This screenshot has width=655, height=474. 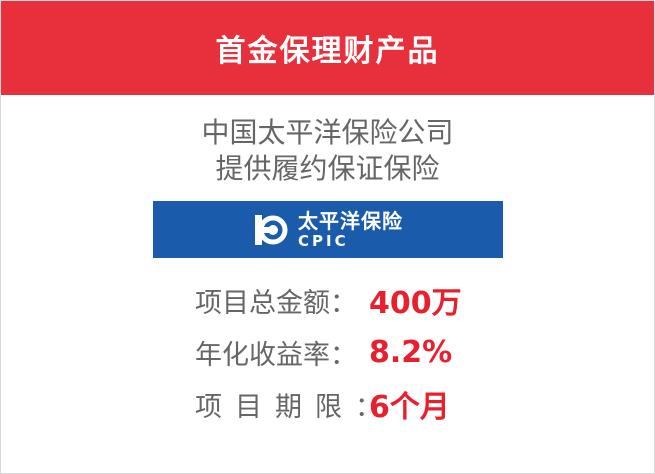 I want to click on stat-row-term: 项目期限： 6个月, so click(x=424, y=404).